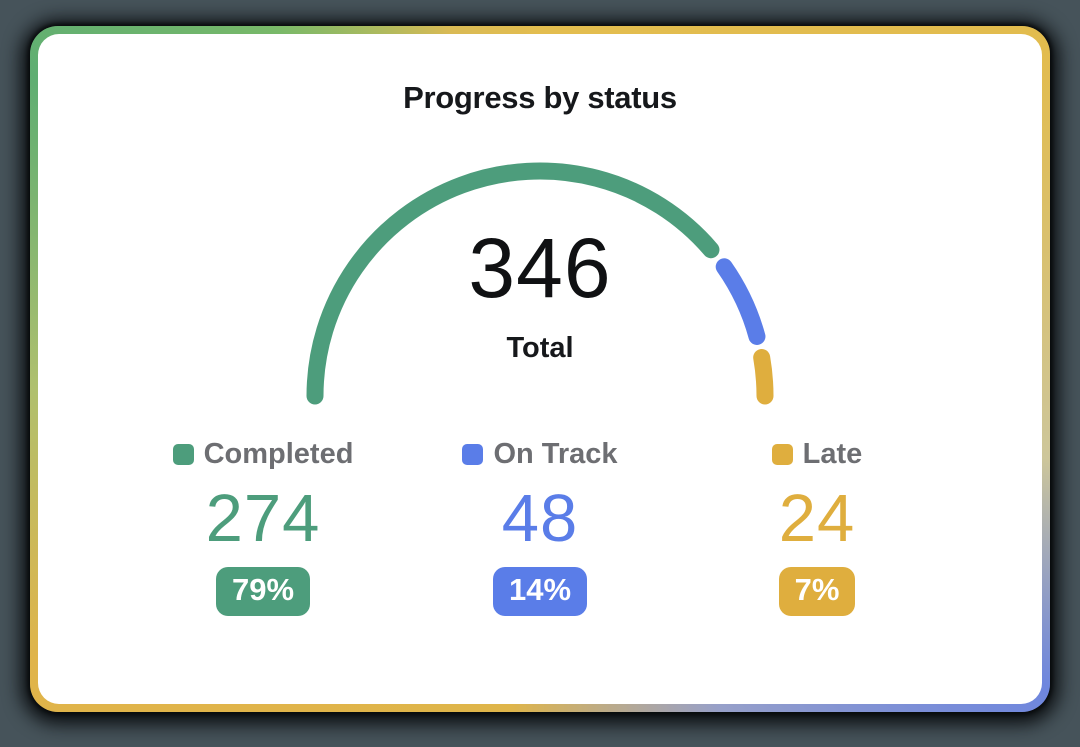 Image resolution: width=1080 pixels, height=747 pixels. I want to click on stat-column-on-track: On Track 48 14%, so click(540, 527).